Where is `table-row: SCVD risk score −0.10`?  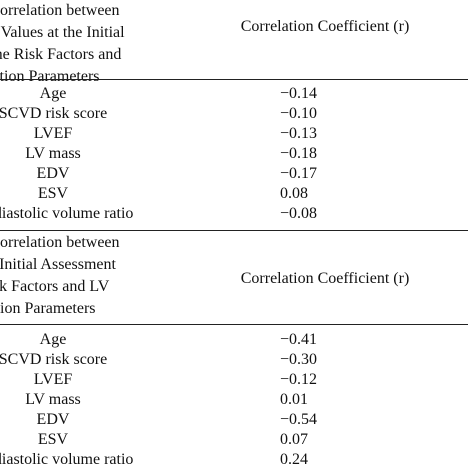 table-row: SCVD risk score −0.10 is located at coordinates (234, 114).